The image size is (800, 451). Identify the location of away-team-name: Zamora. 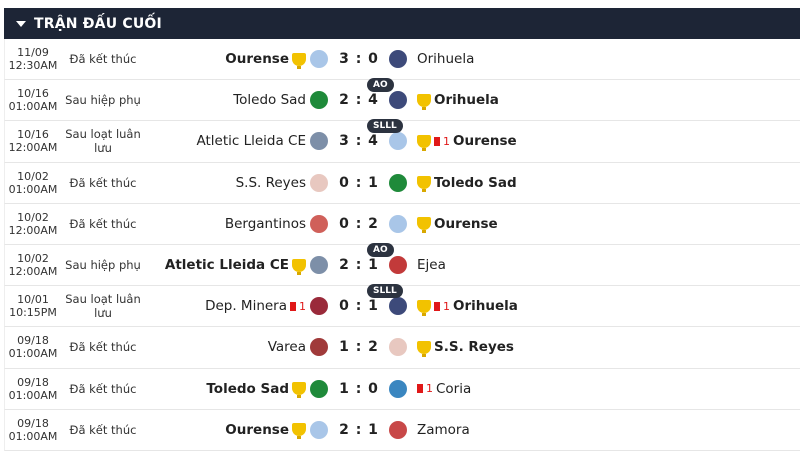
(443, 429).